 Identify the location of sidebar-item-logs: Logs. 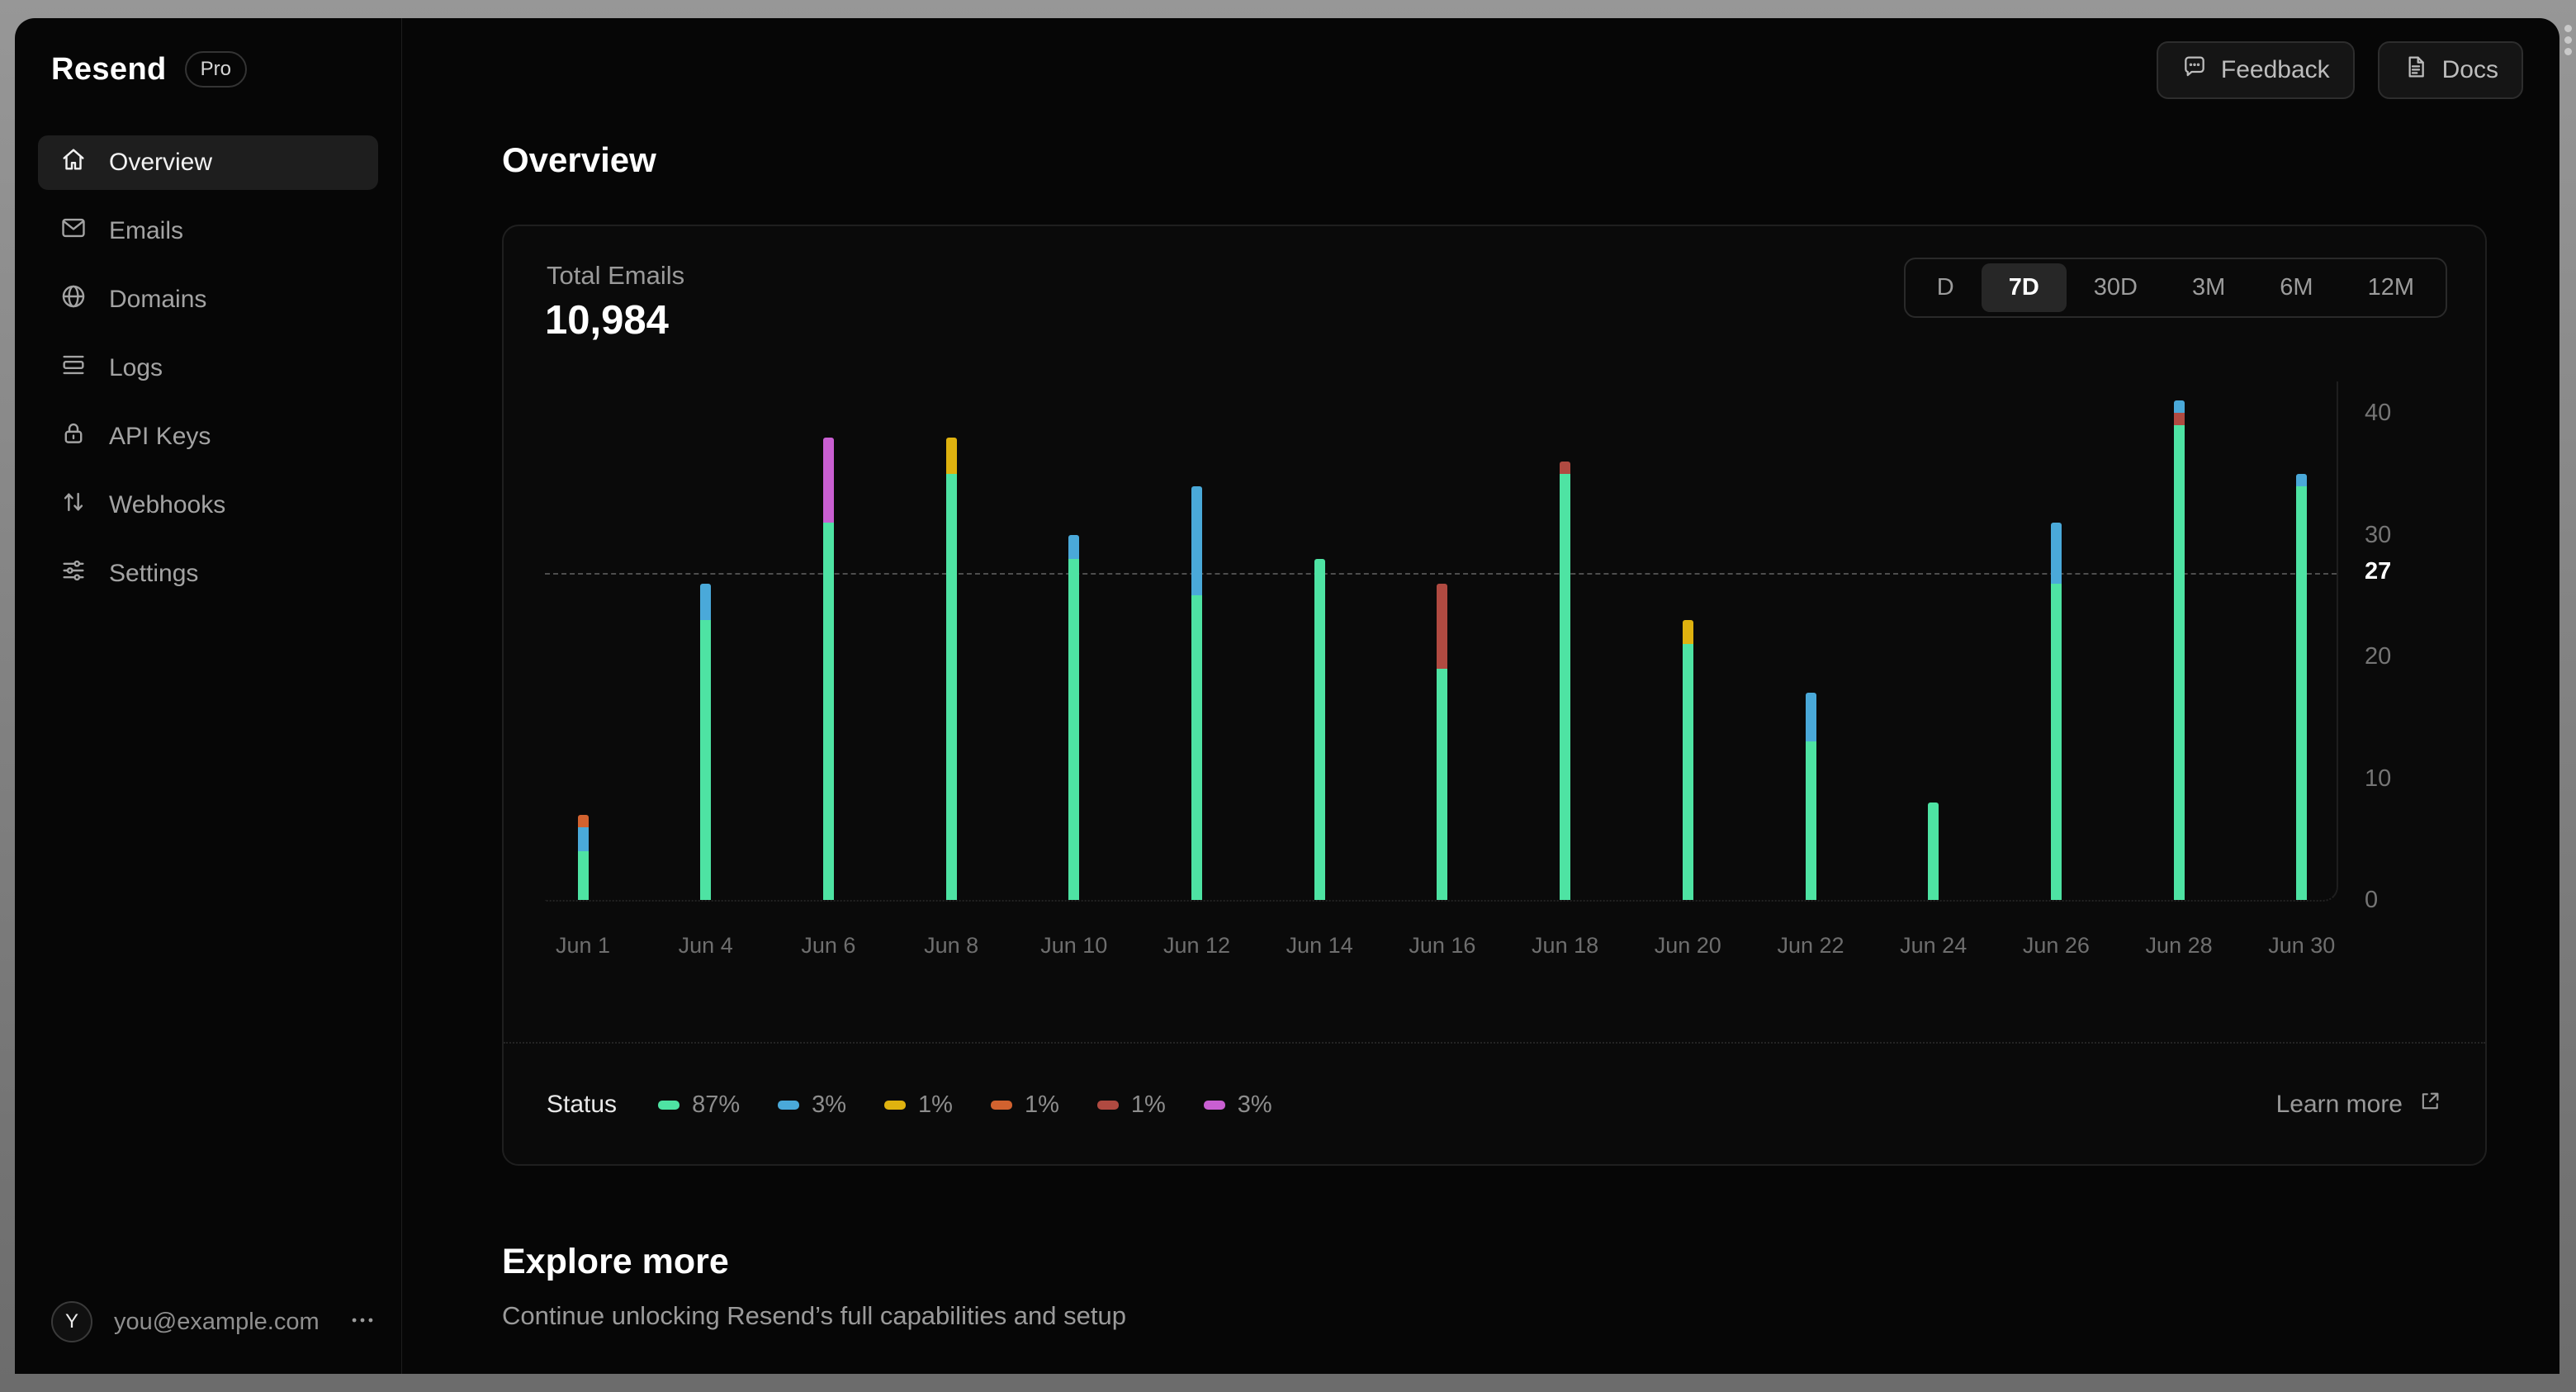
(208, 368).